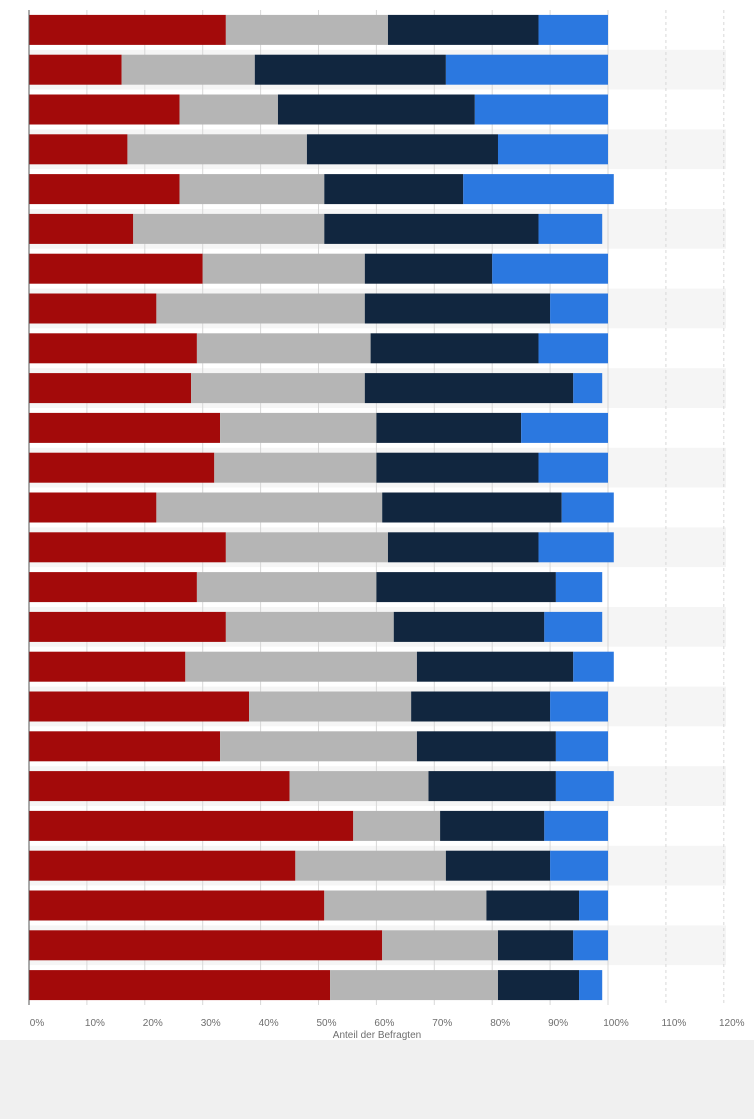 Image resolution: width=754 pixels, height=1119 pixels. Describe the element at coordinates (153, 1023) in the screenshot. I see `x-tick-label: 20%` at that location.